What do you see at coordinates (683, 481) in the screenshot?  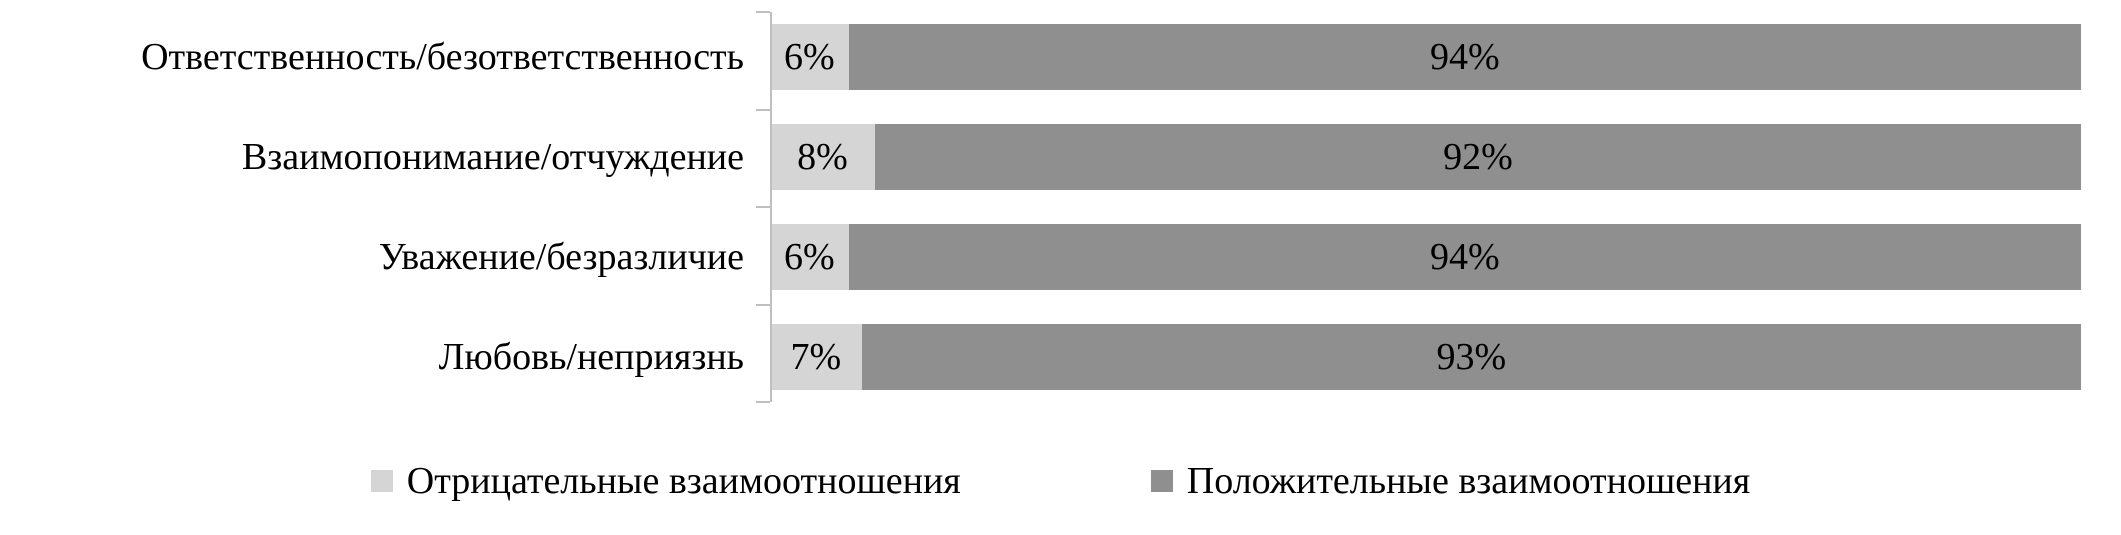 I see `legend-label: Отрицательные взаимоотношения` at bounding box center [683, 481].